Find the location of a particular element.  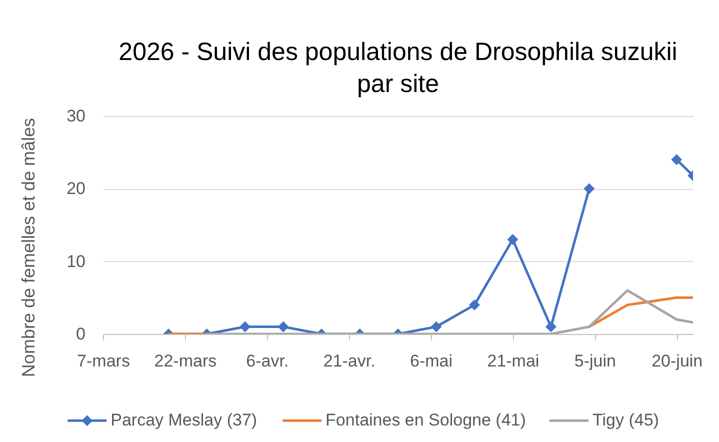

y-tick-label: 20 is located at coordinates (76, 188).